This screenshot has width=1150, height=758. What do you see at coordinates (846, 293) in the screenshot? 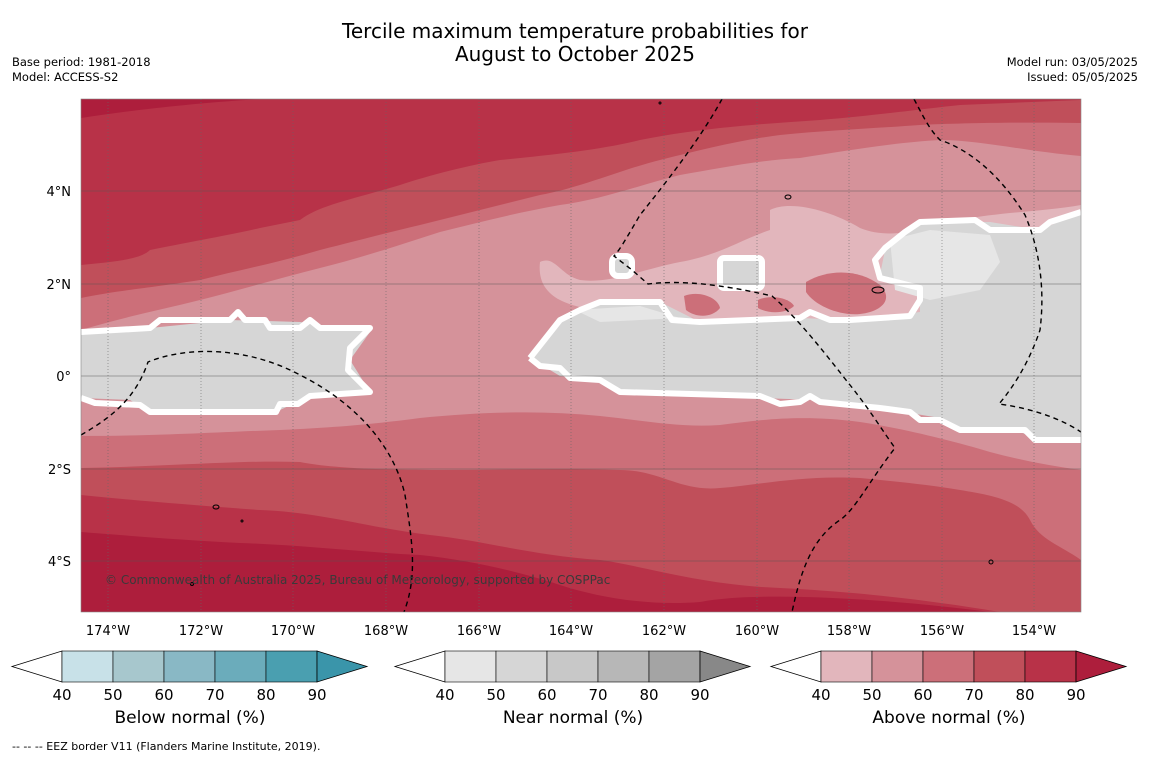
I see `patch-above-60-a` at bounding box center [846, 293].